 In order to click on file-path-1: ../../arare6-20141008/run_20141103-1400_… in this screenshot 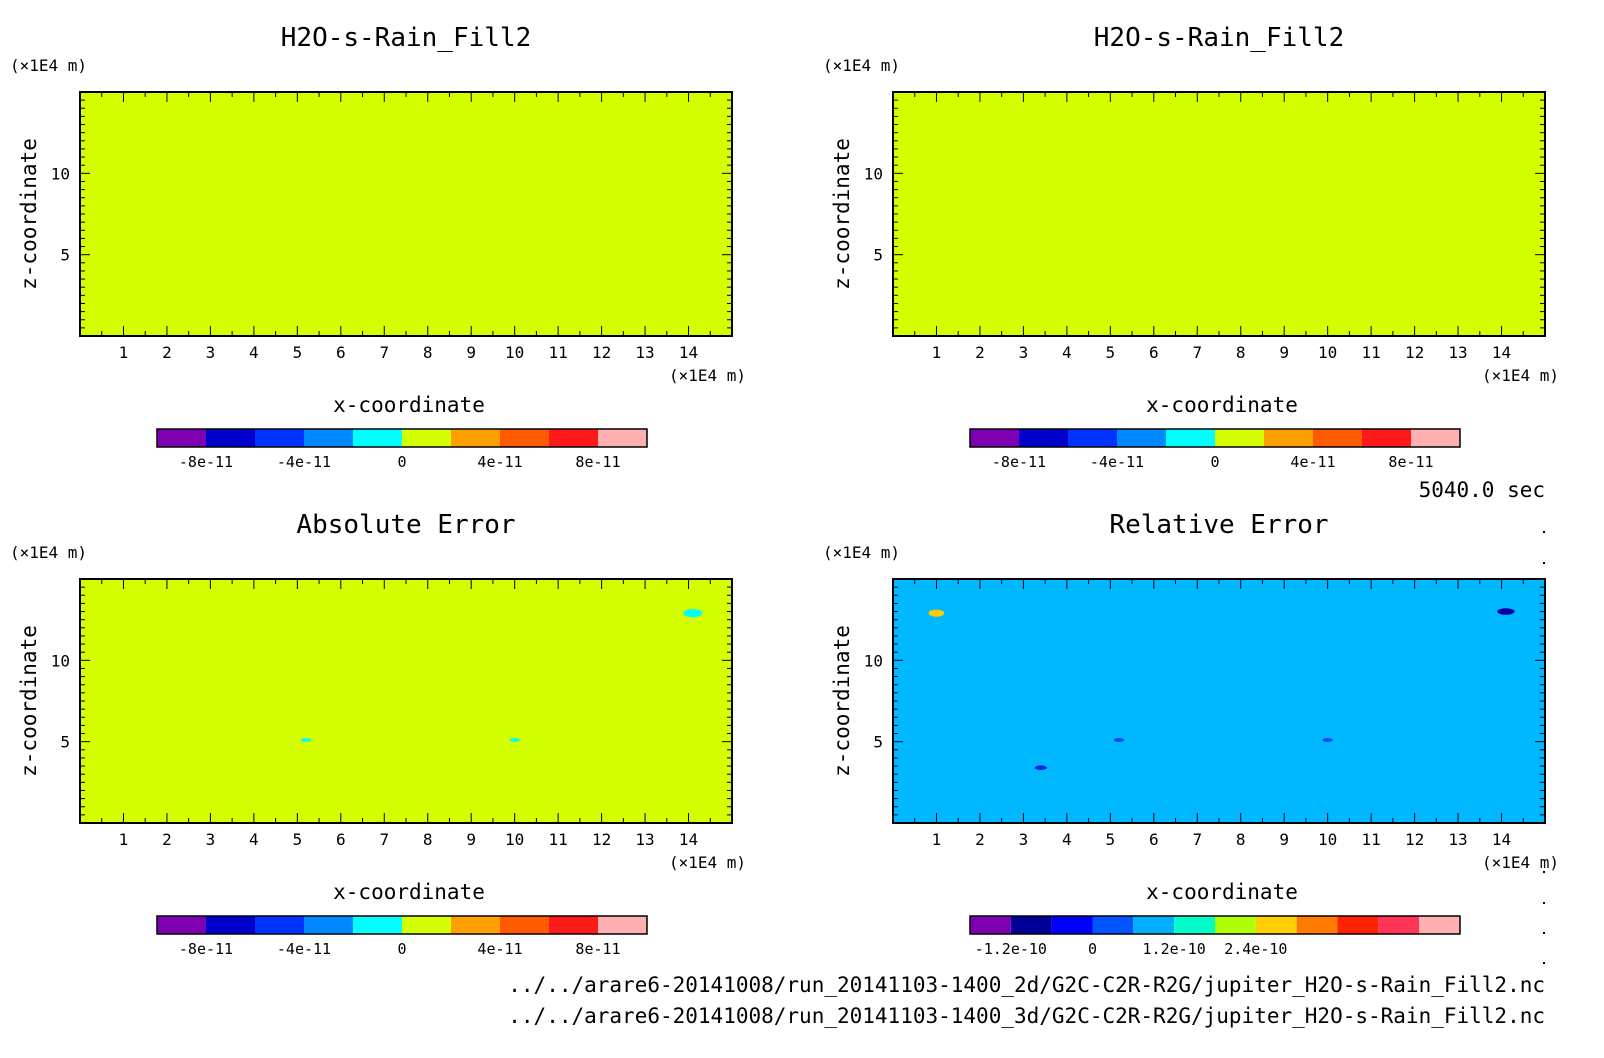, I will do `click(1026, 985)`.